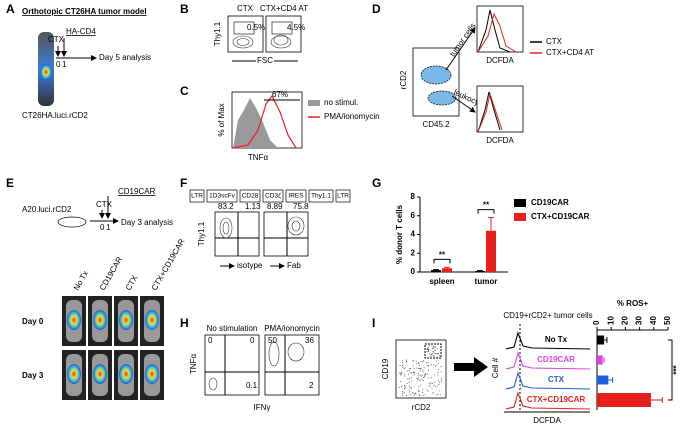 The image size is (681, 434). Describe the element at coordinates (376, 183) in the screenshot. I see `panel-label: G` at that location.